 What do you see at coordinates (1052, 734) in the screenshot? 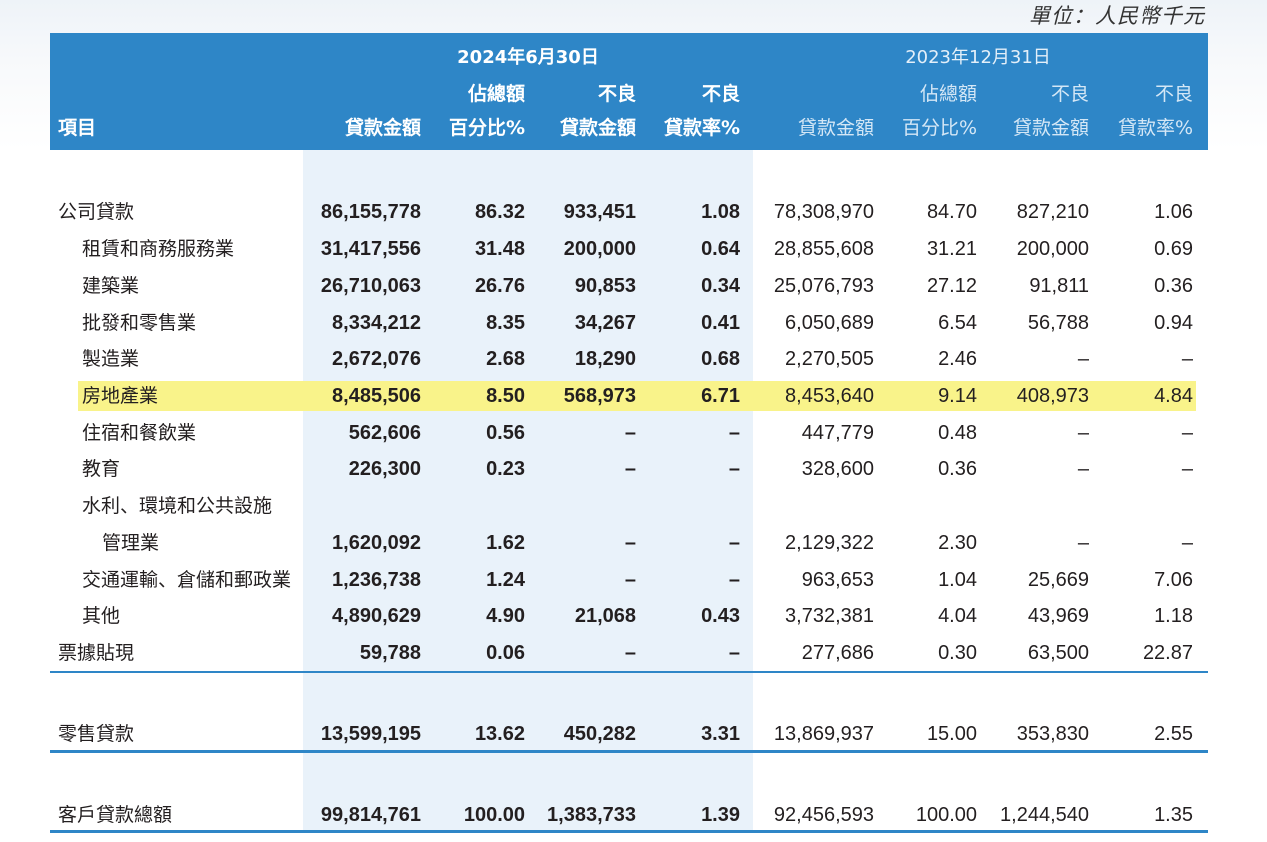
I see `cell-2023-npl-amount: 353,830` at bounding box center [1052, 734].